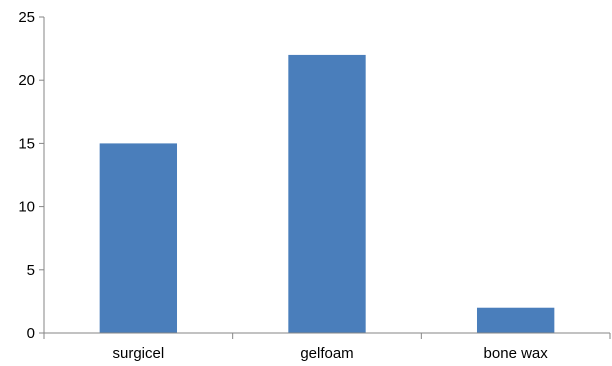  I want to click on y-tick-label: 0, so click(31, 333).